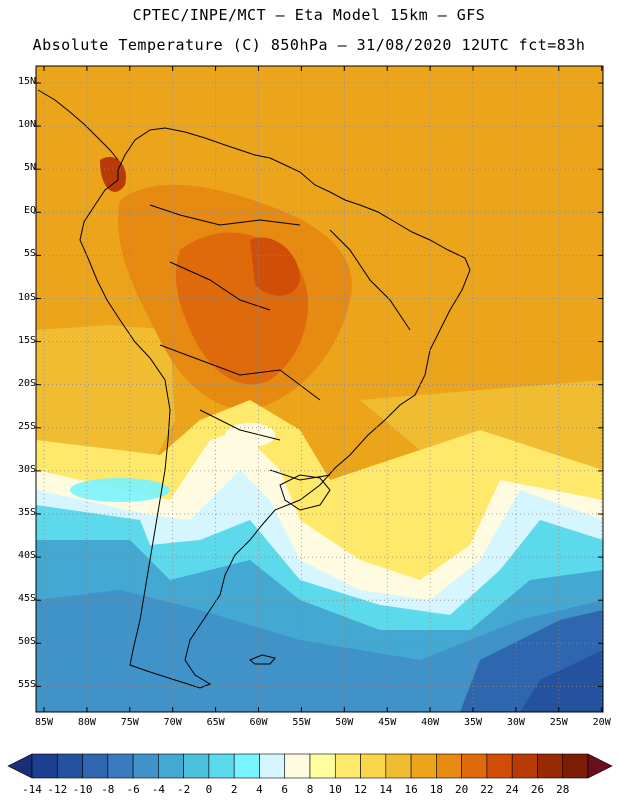 The height and width of the screenshot is (800, 618). I want to click on lat-label: 30S, so click(26, 469).